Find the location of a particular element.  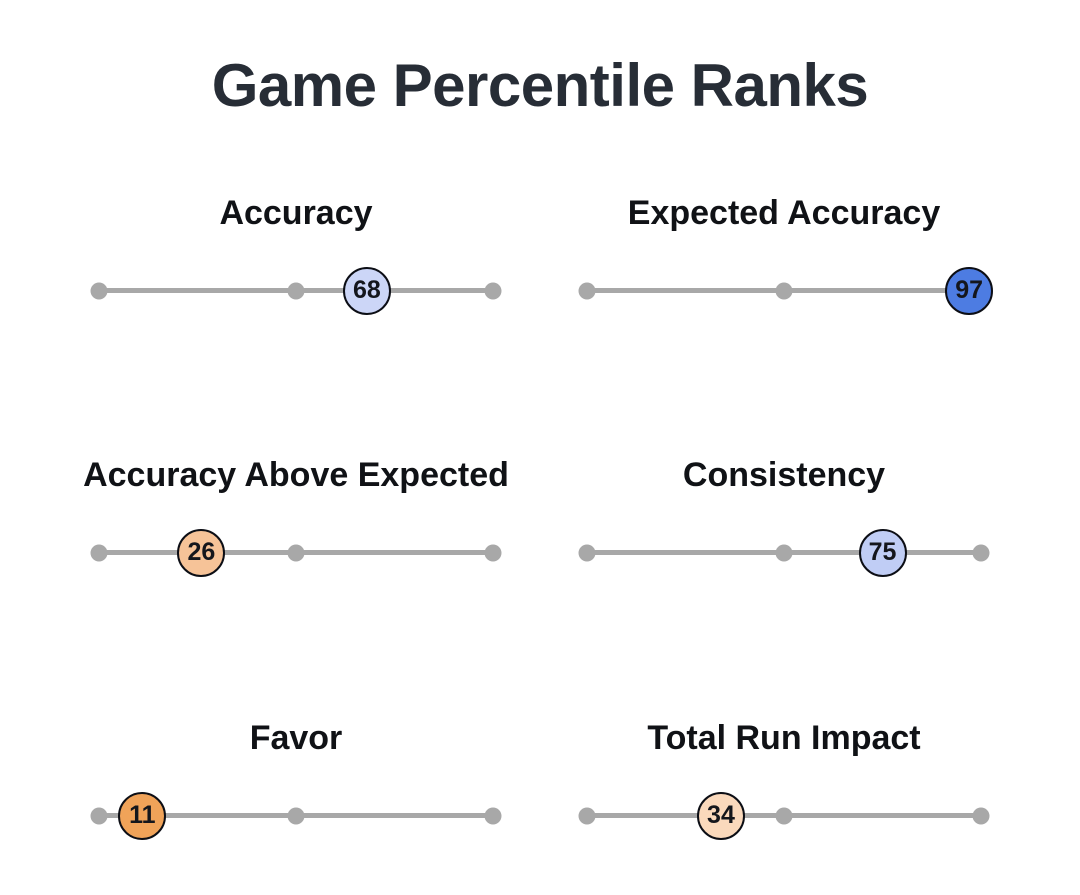

page-title: Game Percentile Ranks is located at coordinates (540, 85).